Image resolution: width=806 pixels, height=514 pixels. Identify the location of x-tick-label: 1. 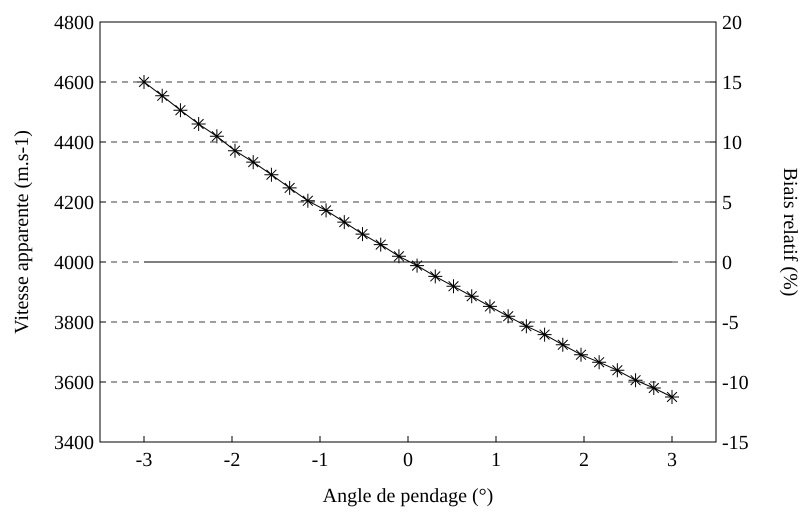
(496, 460).